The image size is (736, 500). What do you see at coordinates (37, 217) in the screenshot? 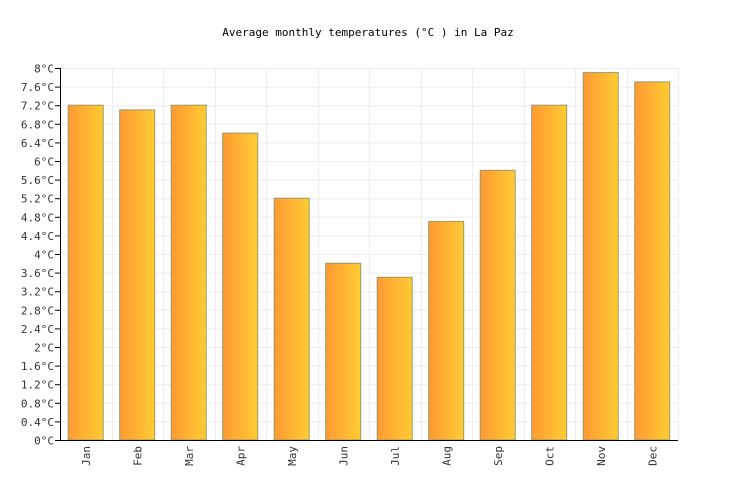
I see `y-tick-label: 4.8°C` at bounding box center [37, 217].